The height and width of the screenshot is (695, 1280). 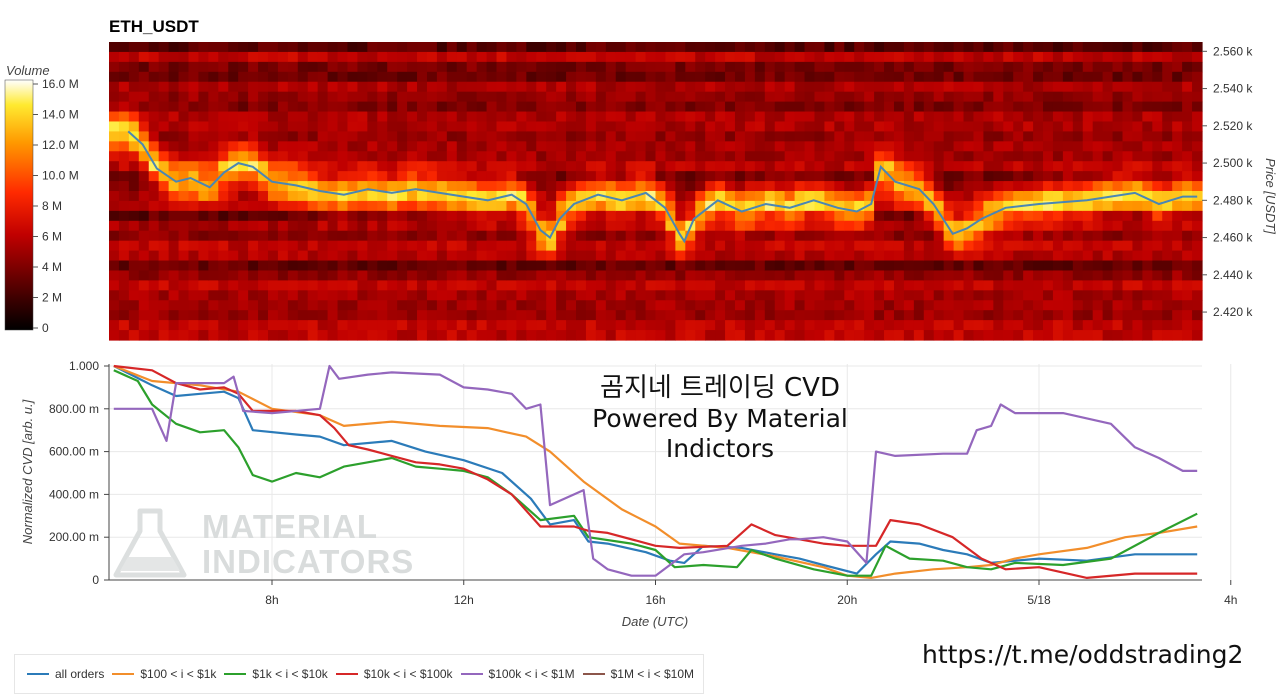 I want to click on legend-item: $1M < i < $10M, so click(x=638, y=674).